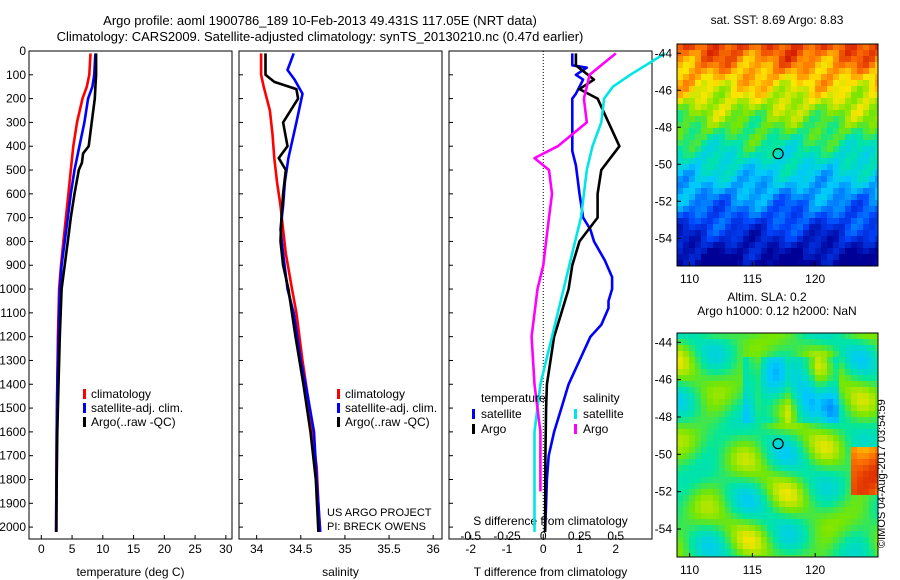 The width and height of the screenshot is (900, 580). I want to click on salinity-diff-tick-label: -0.25, so click(507, 536).